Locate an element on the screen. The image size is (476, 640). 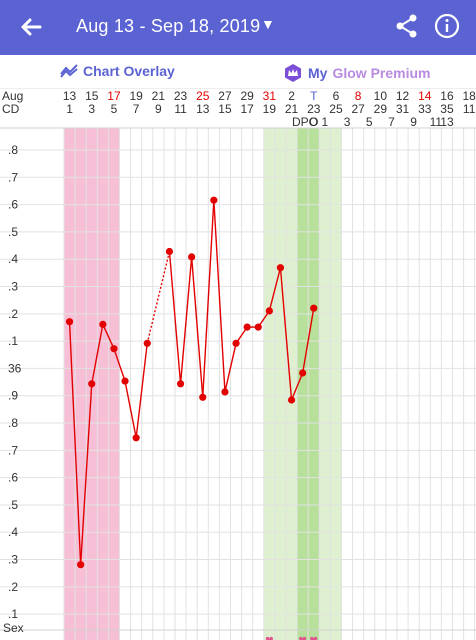
chart-overlay-button: Chart Overlay is located at coordinates (117, 71).